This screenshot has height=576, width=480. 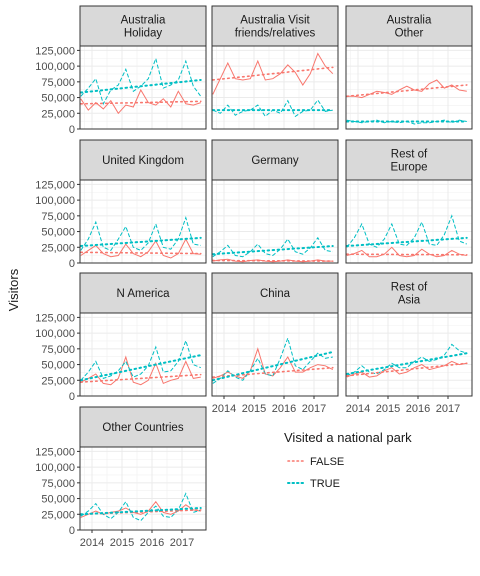 I want to click on facet-strip-label: Germany, so click(x=275, y=161).